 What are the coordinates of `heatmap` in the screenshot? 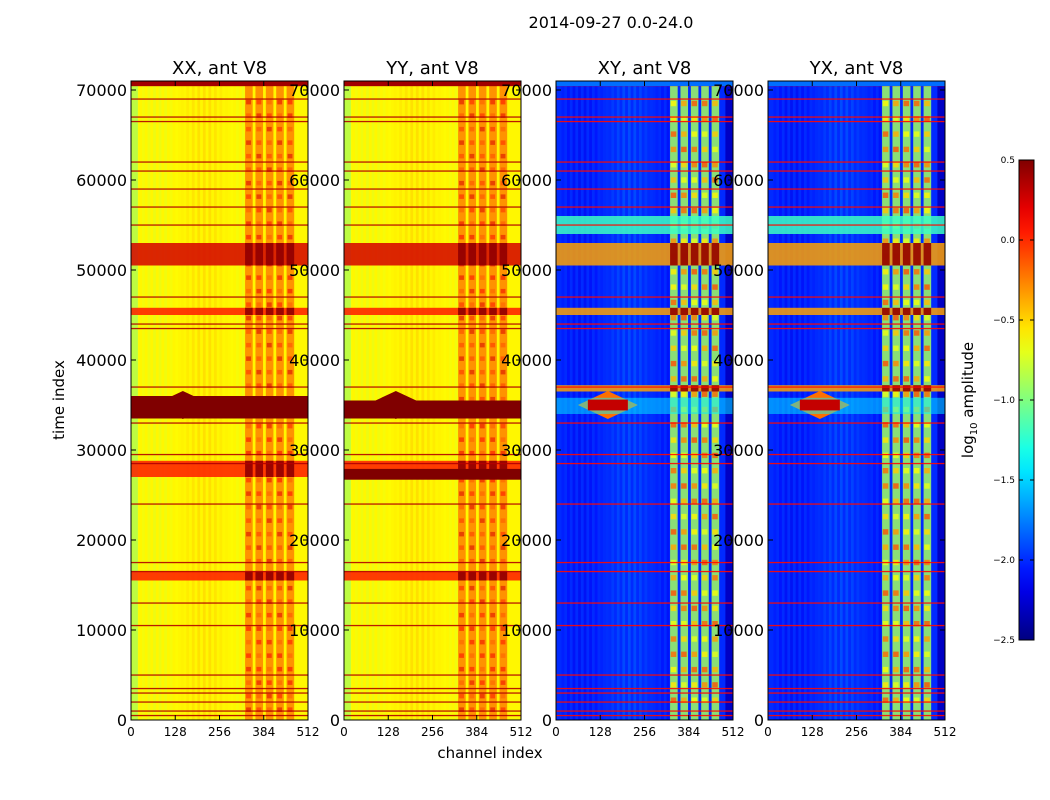 It's located at (644, 400).